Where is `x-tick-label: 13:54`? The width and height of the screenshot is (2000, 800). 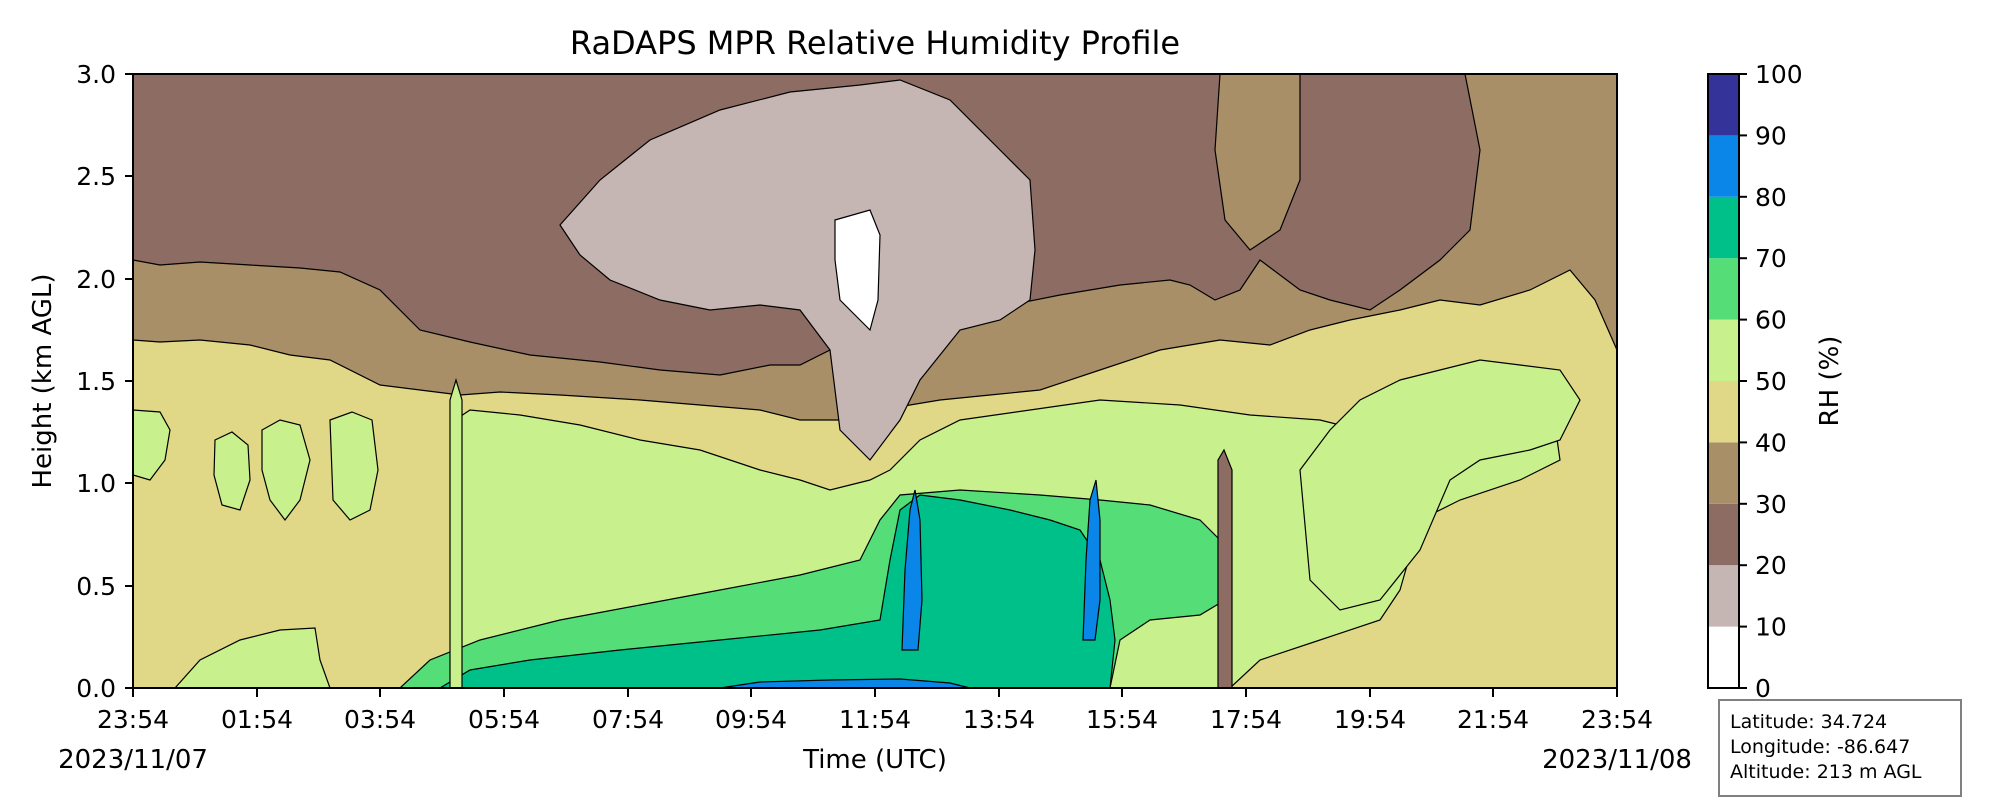
x-tick-label: 13:54 is located at coordinates (999, 719).